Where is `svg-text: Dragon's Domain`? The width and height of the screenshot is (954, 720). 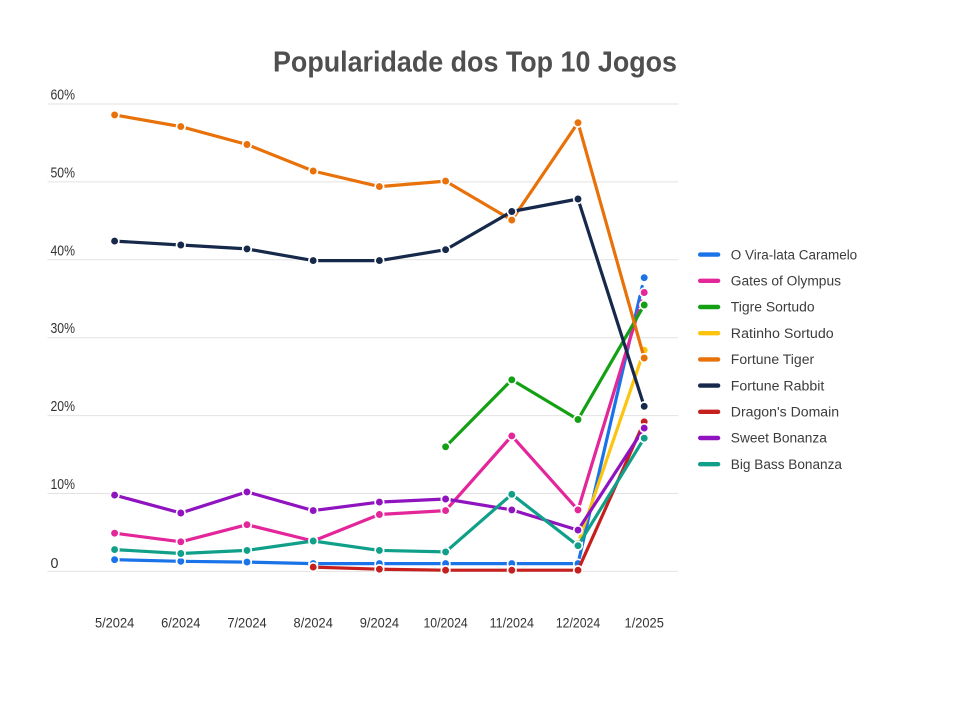 svg-text: Dragon's Domain is located at coordinates (785, 412).